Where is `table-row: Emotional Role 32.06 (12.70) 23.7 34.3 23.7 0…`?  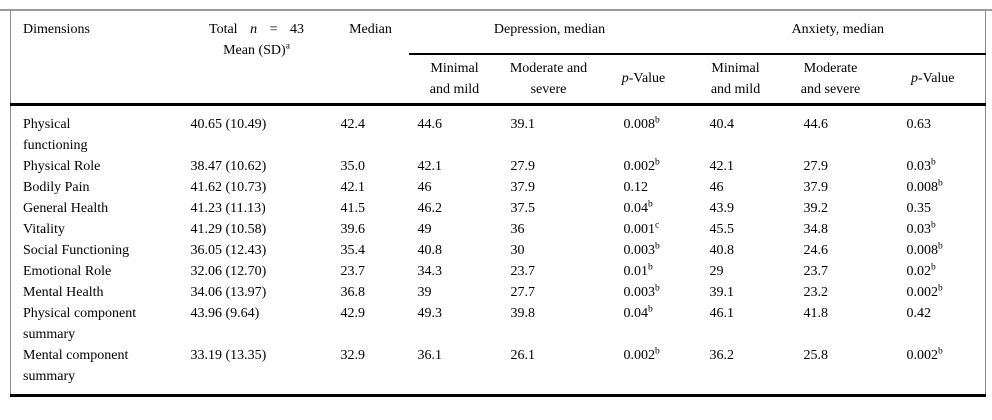 table-row: Emotional Role 32.06 (12.70) 23.7 34.3 23.7 0… is located at coordinates (498, 271).